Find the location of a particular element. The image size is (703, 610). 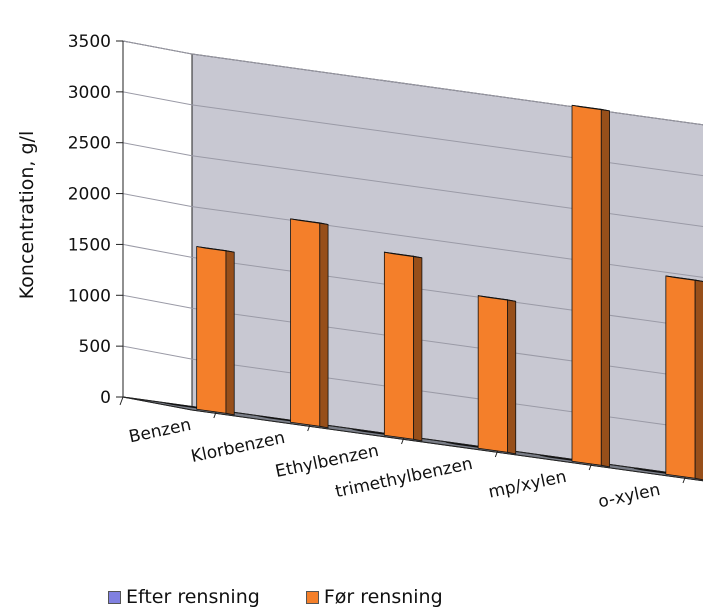

y-tick-label: 1000 is located at coordinates (89, 296).